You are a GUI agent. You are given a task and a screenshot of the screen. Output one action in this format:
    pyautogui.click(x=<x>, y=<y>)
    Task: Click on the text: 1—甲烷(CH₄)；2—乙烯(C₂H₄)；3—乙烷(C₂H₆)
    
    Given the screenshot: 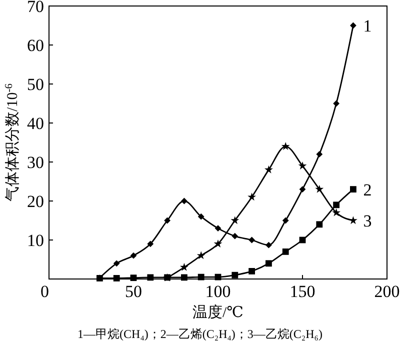 What is the action you would take?
    pyautogui.click(x=200, y=334)
    